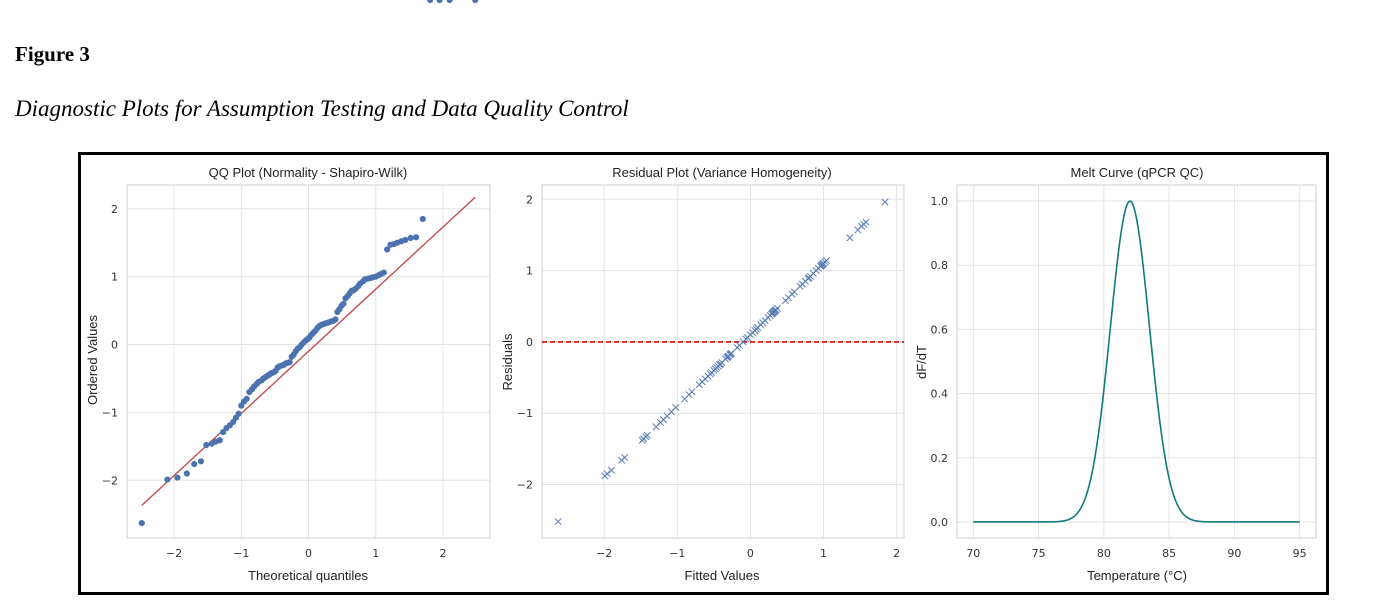 The width and height of the screenshot is (1387, 607). Describe the element at coordinates (442, 553) in the screenshot. I see `qq-x-tick-label: 2` at that location.